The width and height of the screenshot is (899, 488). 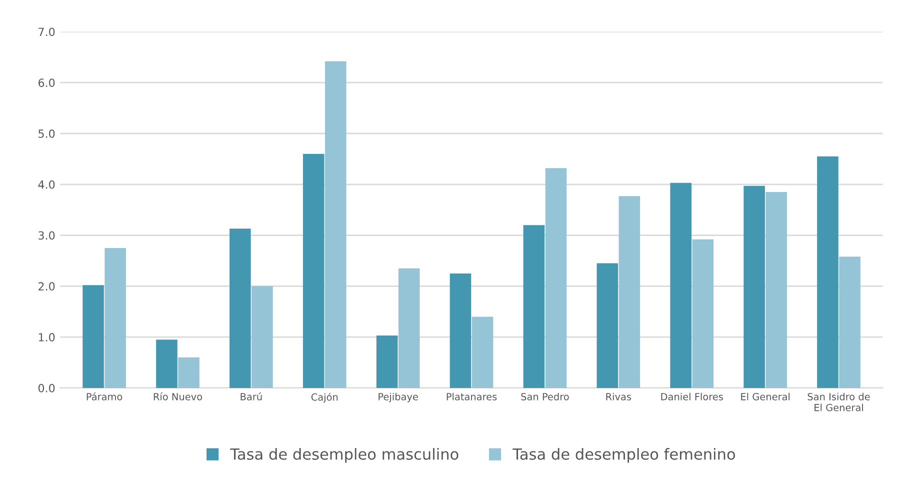 What do you see at coordinates (344, 455) in the screenshot?
I see `legend-label: Tasa de desempleo masculino` at bounding box center [344, 455].